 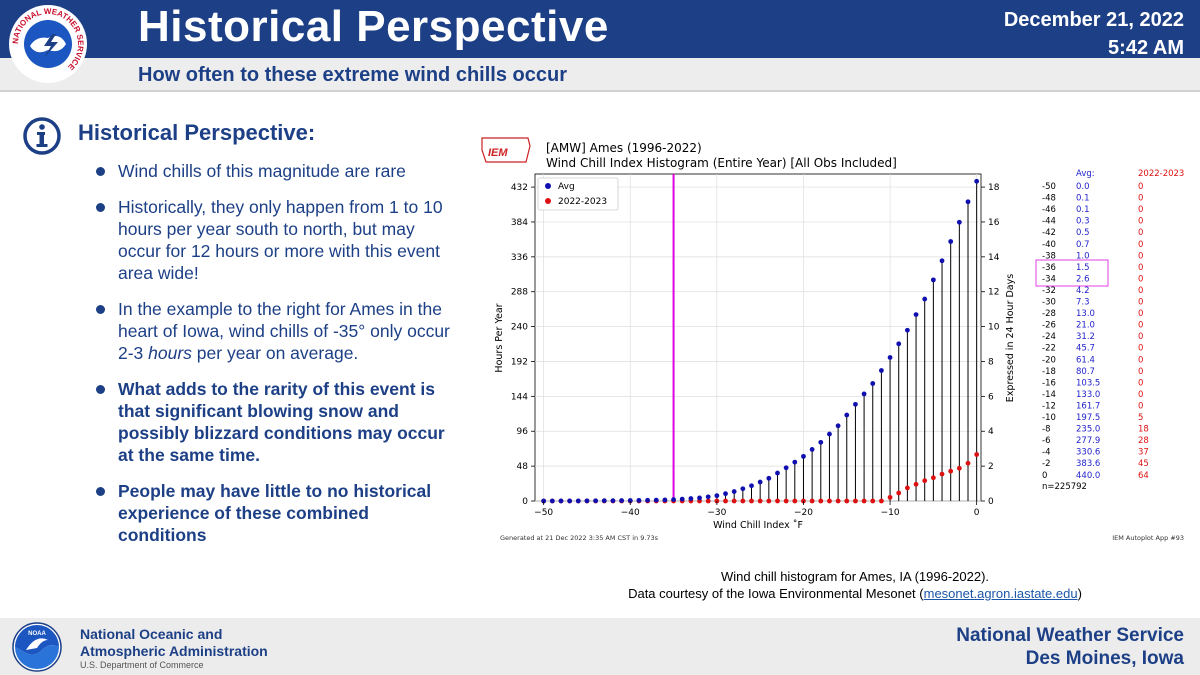 I want to click on y2-tick-label: 6, so click(x=991, y=397).